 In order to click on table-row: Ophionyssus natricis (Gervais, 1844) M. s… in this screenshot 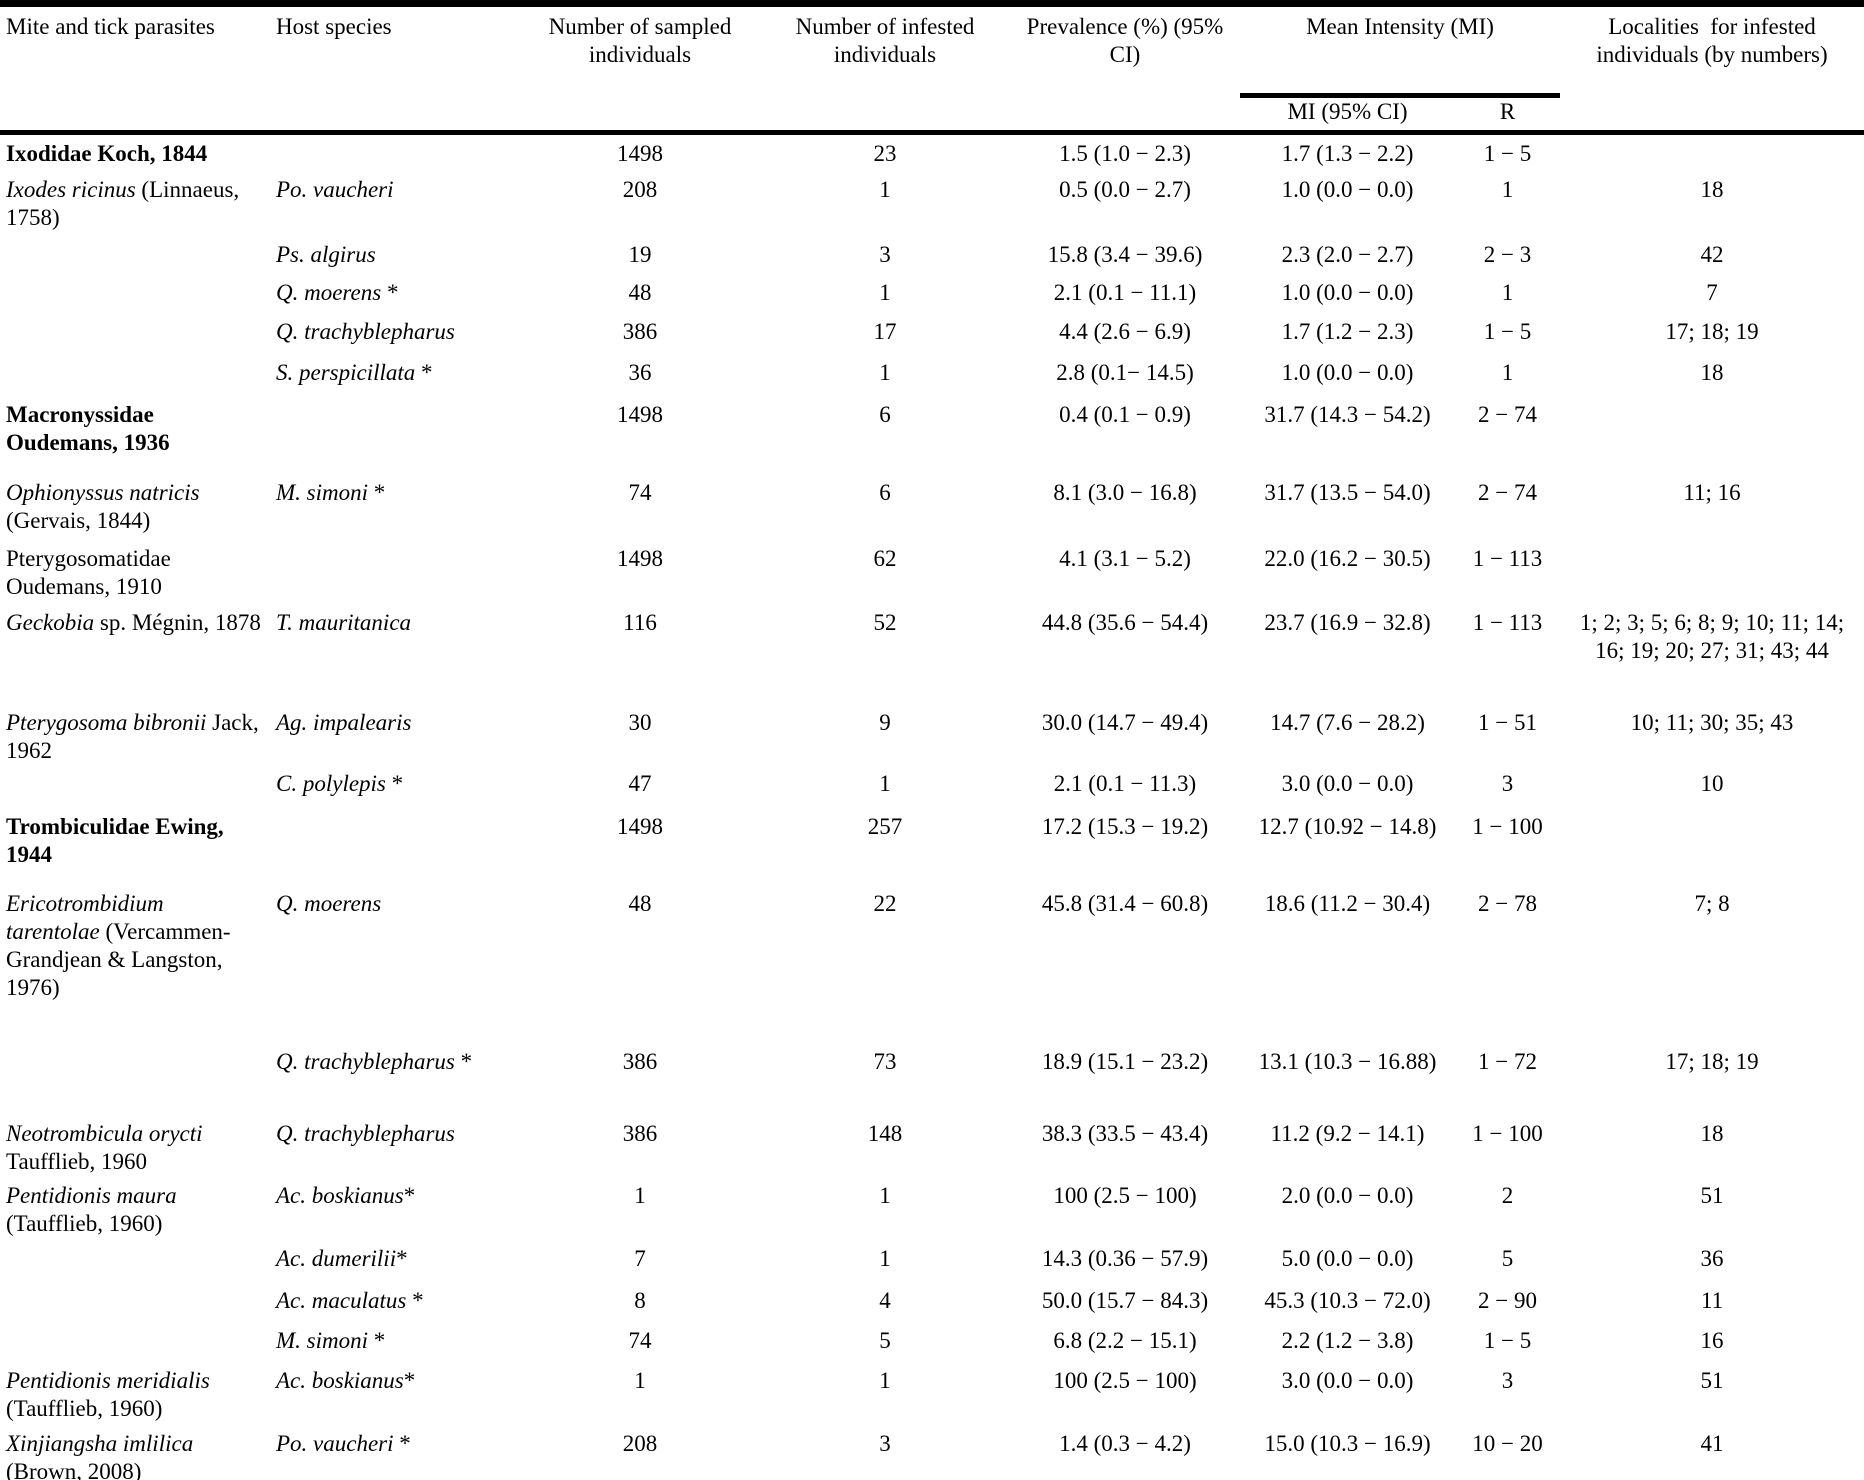, I will do `click(932, 507)`.